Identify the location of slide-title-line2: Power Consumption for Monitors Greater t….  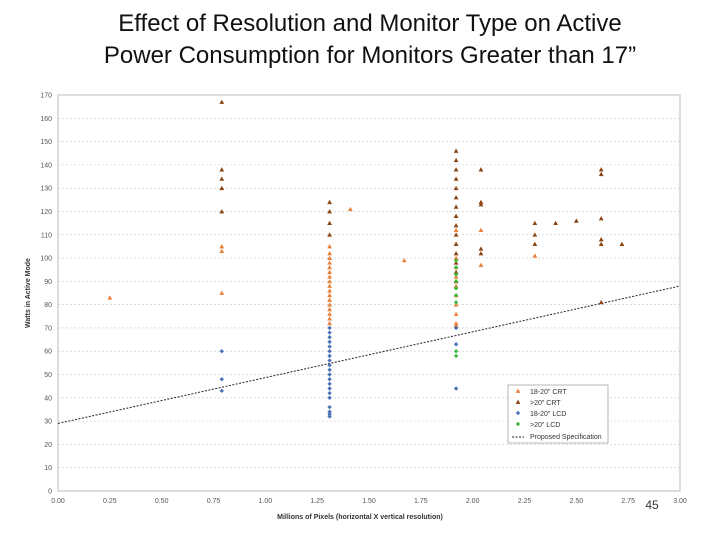
(370, 55).